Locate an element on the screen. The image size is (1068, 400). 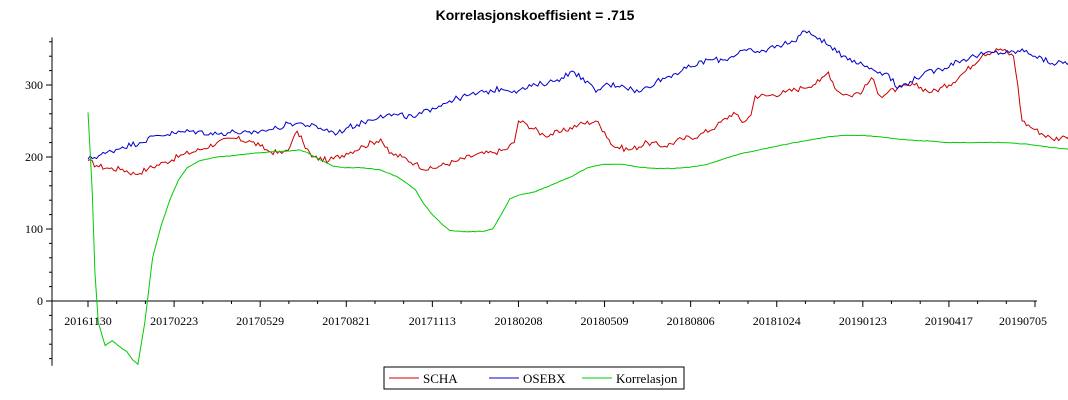
x-tick-label: 20190123 is located at coordinates (863, 321).